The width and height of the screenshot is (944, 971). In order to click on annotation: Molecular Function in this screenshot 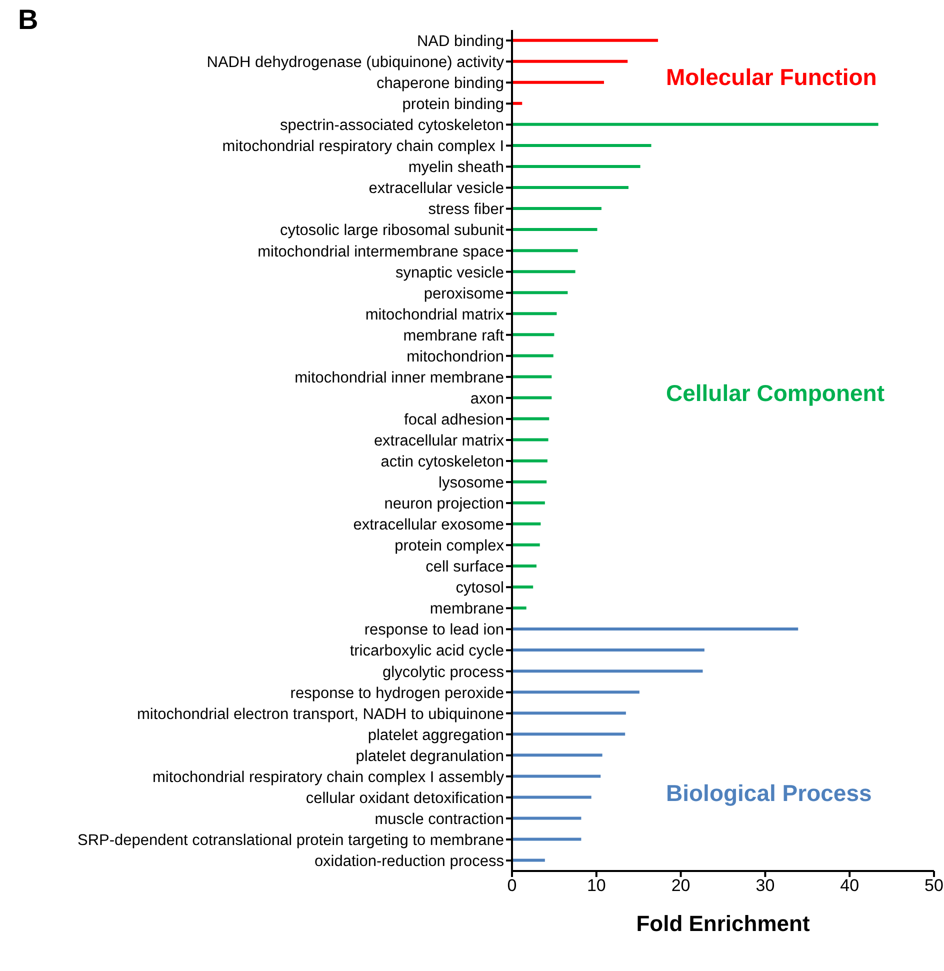, I will do `click(771, 77)`.